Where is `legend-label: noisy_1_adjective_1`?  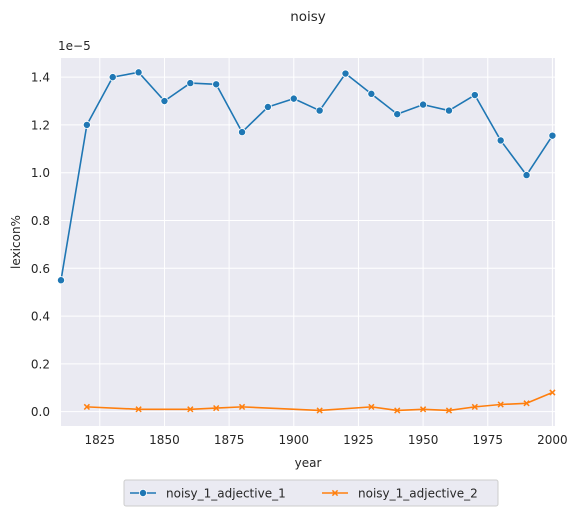
legend-label: noisy_1_adjective_1 is located at coordinates (226, 494).